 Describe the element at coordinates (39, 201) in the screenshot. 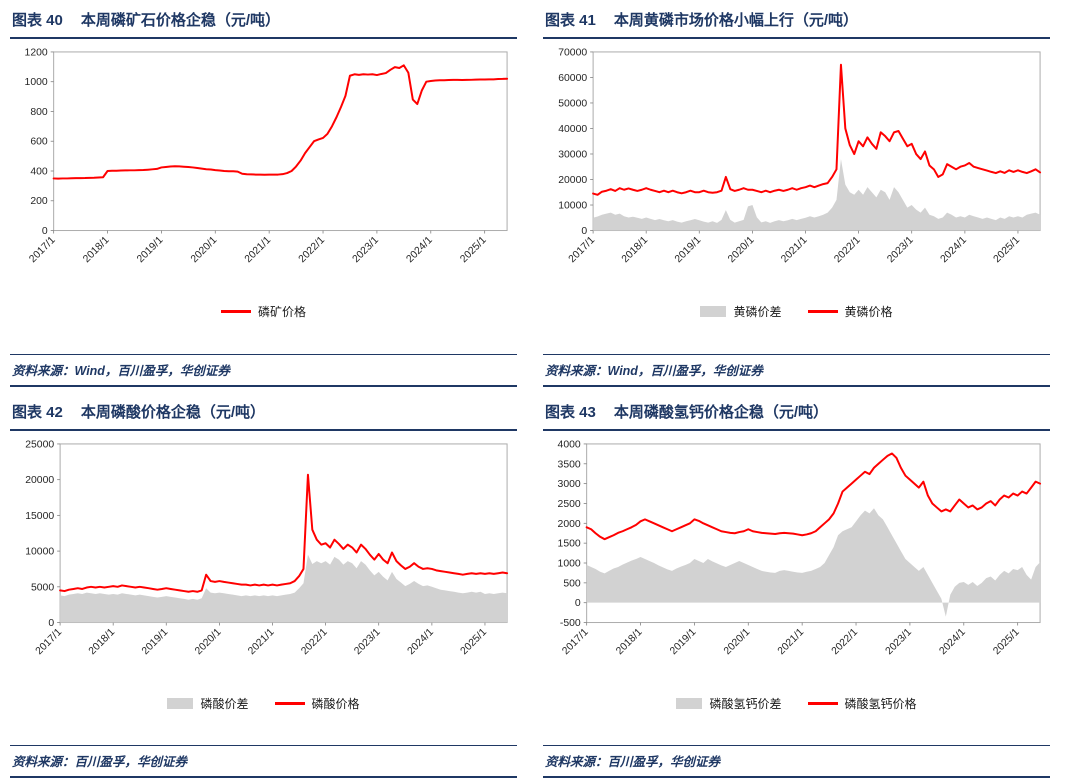

I see `y-tick-label: 200` at that location.